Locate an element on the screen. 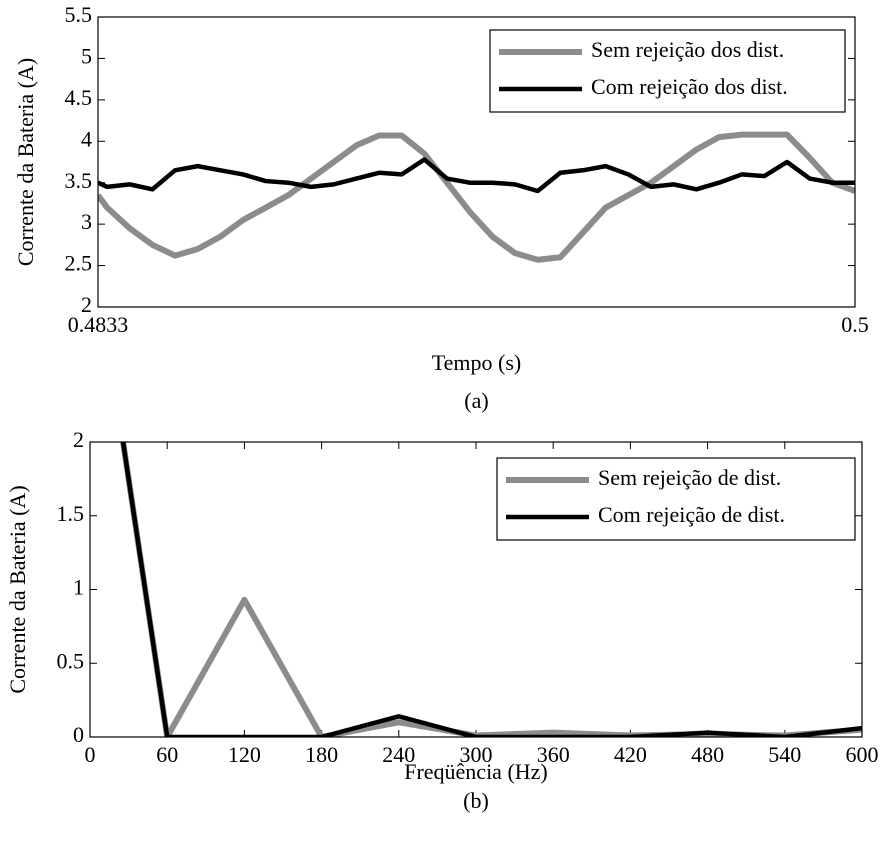 This screenshot has height=843, width=891. y-tick-label: 3 is located at coordinates (86, 221).